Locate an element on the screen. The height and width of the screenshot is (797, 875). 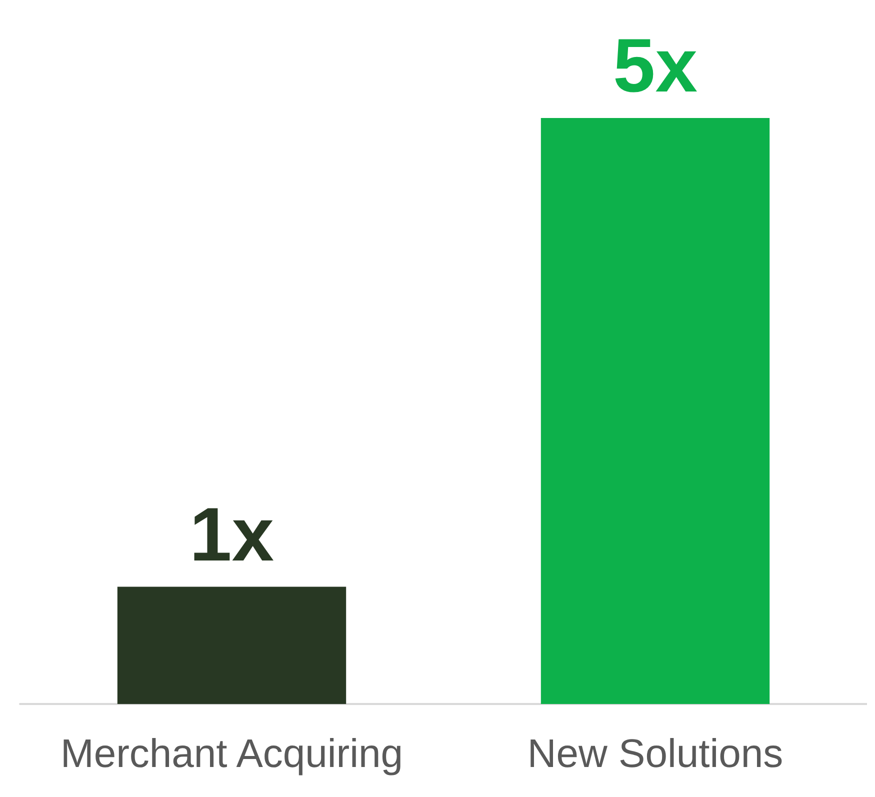
x-tick-label: Merchant Acquiring is located at coordinates (231, 754).